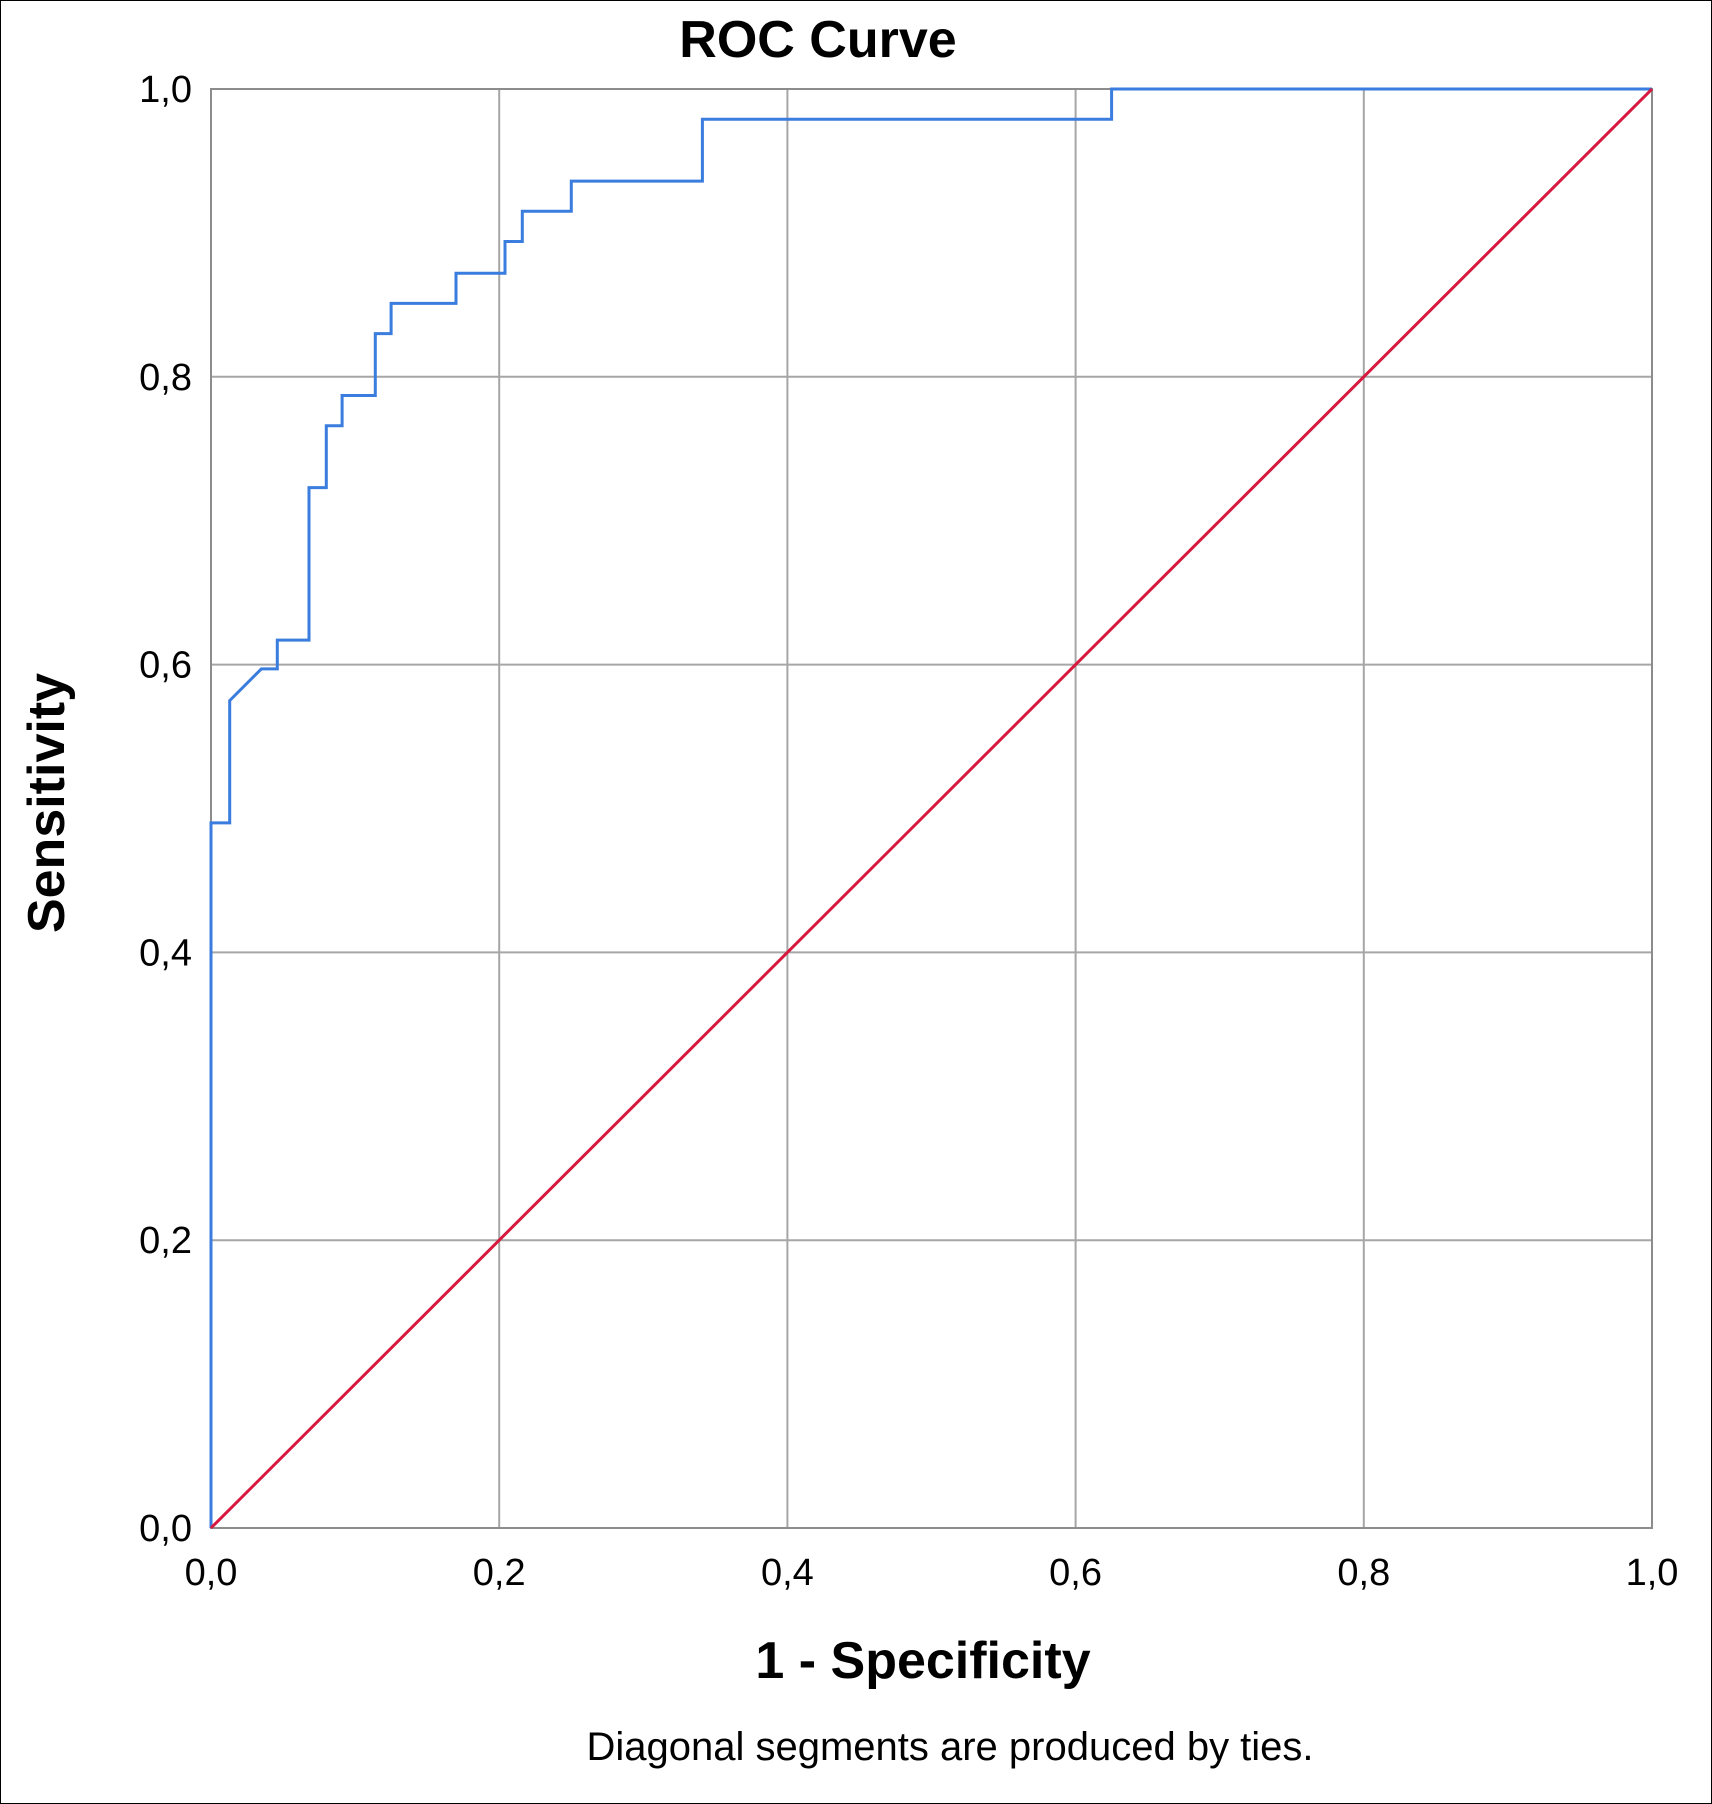 This screenshot has width=1712, height=1804. Describe the element at coordinates (949, 1747) in the screenshot. I see `footnote: Diagonal segments are produced by ties.` at that location.